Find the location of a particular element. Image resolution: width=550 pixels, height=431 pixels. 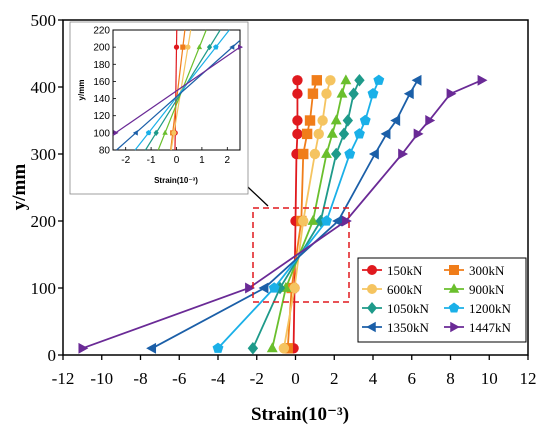

x-axis-title-unit: (10⁻³) is located at coordinates (325, 414).